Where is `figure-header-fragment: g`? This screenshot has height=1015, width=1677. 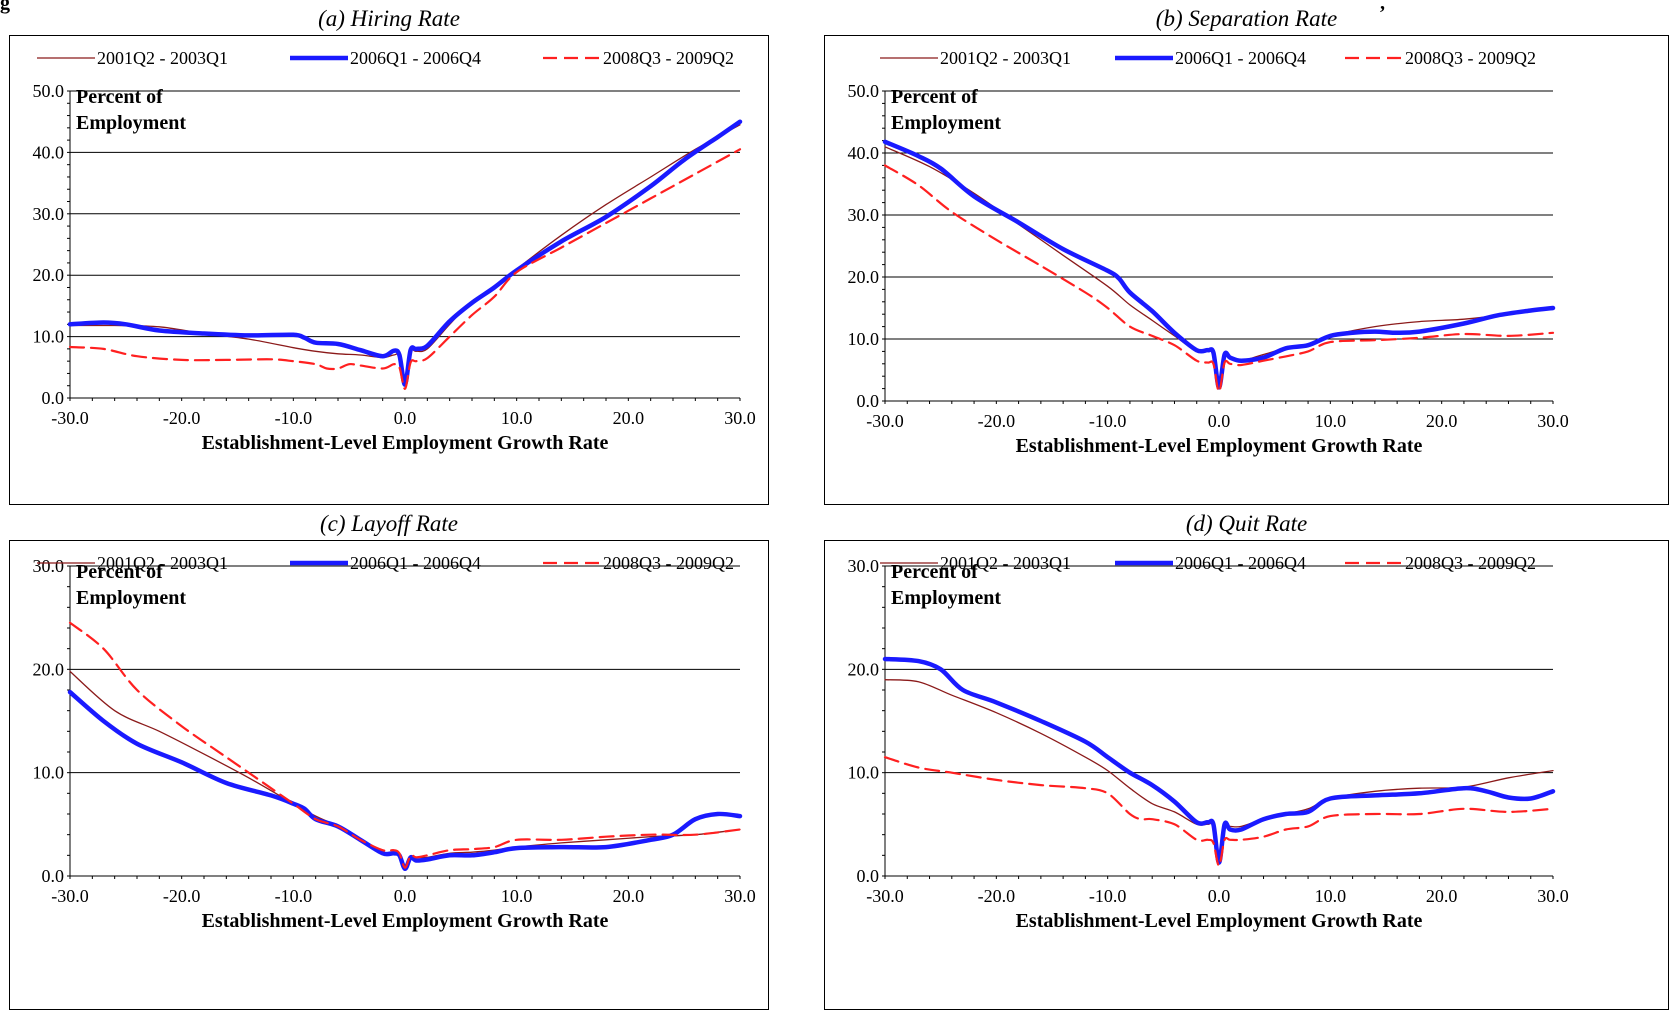 figure-header-fragment: g is located at coordinates (5, 7).